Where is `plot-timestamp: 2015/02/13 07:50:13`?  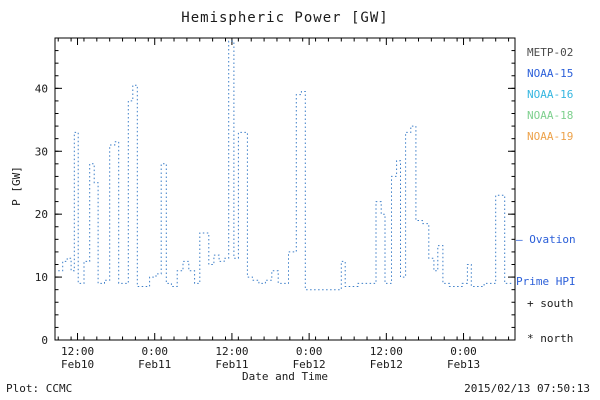 plot-timestamp: 2015/02/13 07:50:13 is located at coordinates (527, 388).